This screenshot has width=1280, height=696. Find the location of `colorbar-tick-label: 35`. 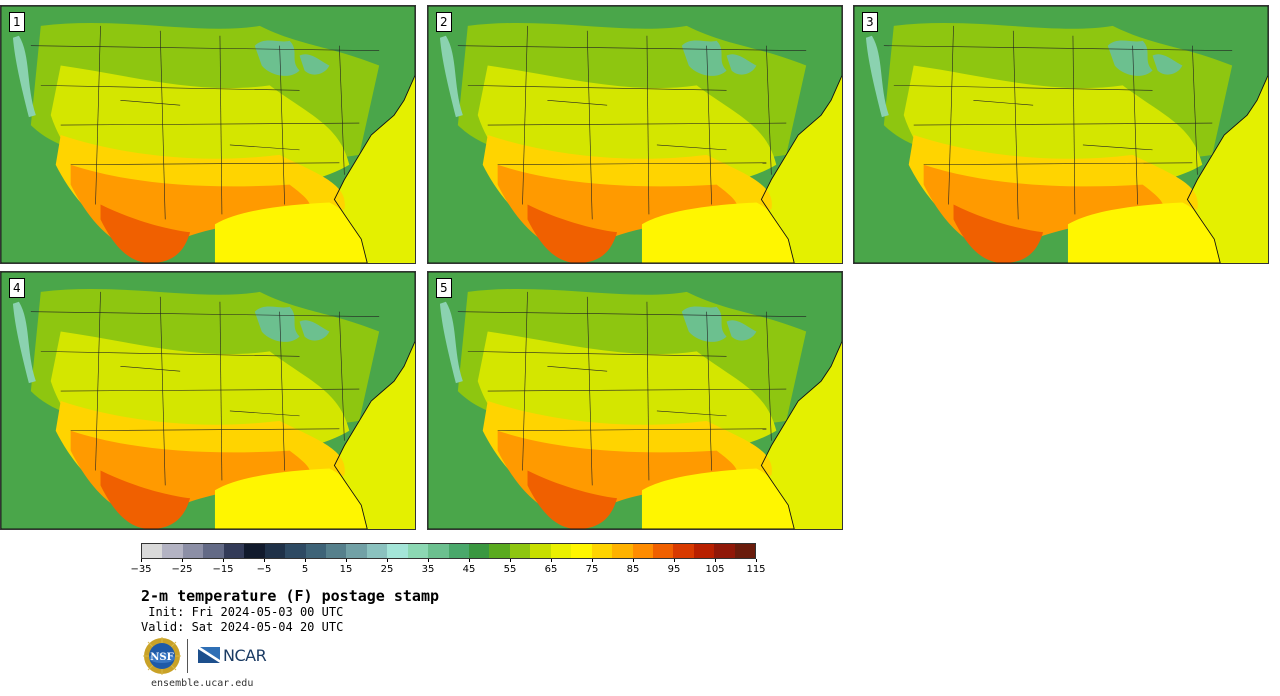

colorbar-tick-label: 35 is located at coordinates (428, 569).